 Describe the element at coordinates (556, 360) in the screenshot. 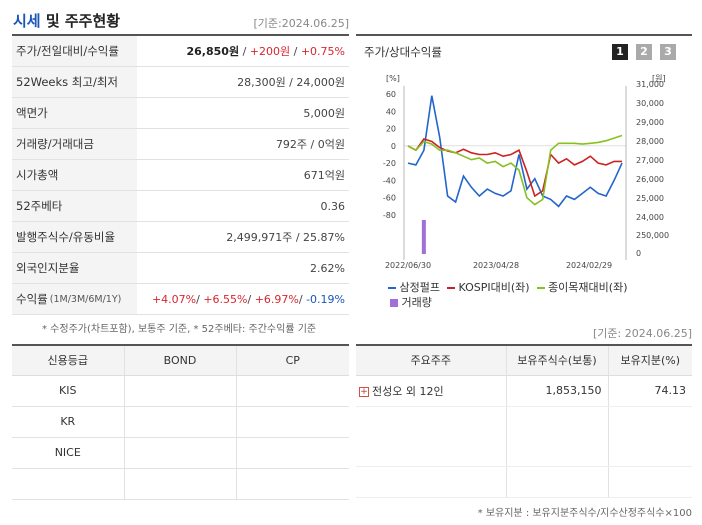

I see `holders-header: 보유주식수(보통)` at that location.